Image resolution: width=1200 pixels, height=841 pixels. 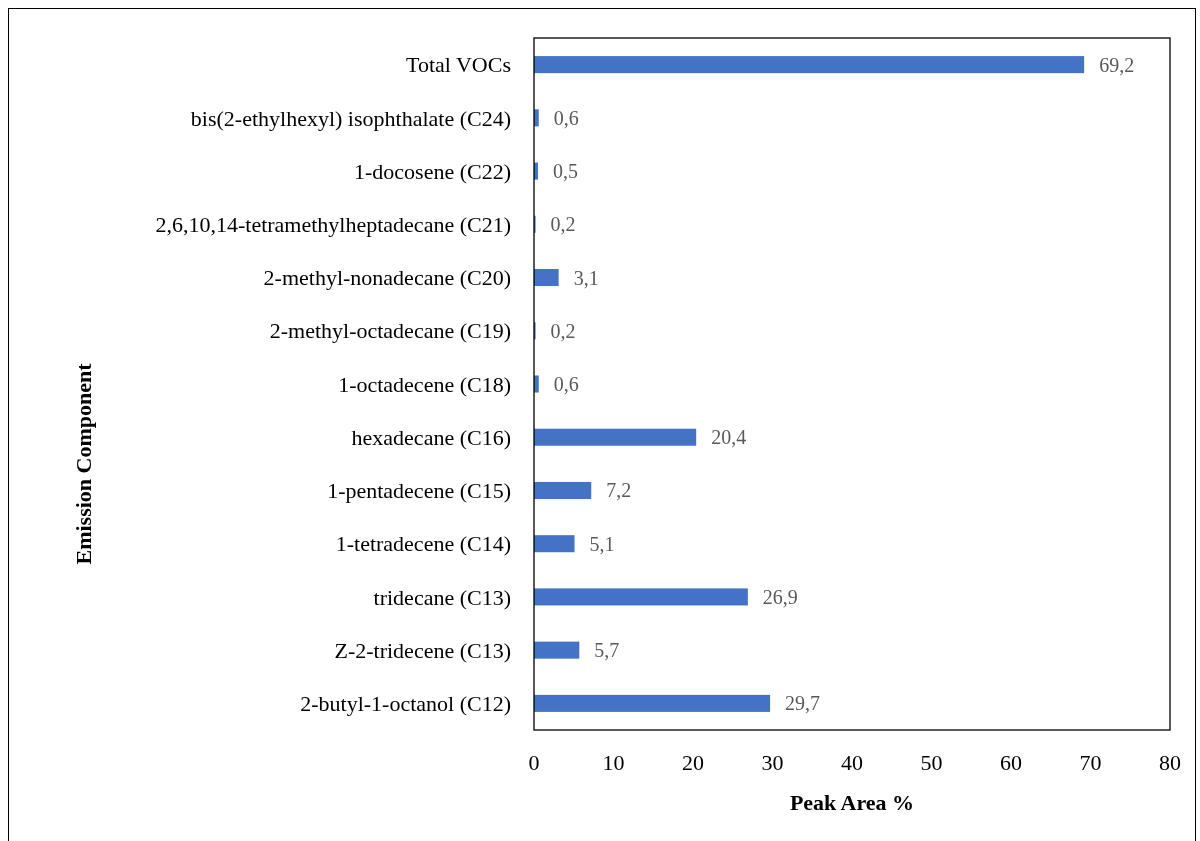 What do you see at coordinates (432, 171) in the screenshot?
I see `y-tick-label: 1-docosene (C22)` at bounding box center [432, 171].